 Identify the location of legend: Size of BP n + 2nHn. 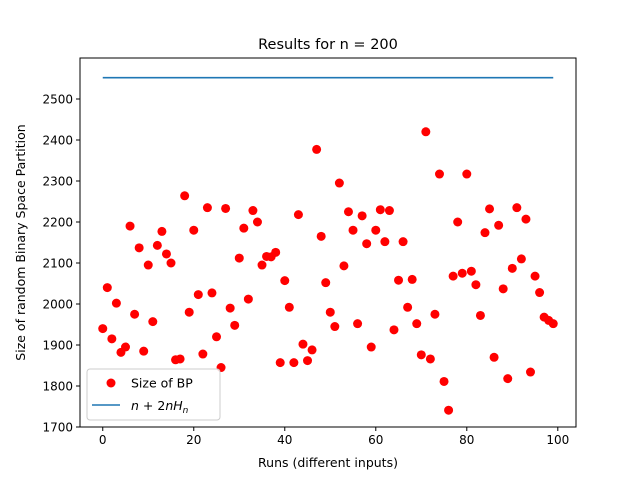
(153, 394).